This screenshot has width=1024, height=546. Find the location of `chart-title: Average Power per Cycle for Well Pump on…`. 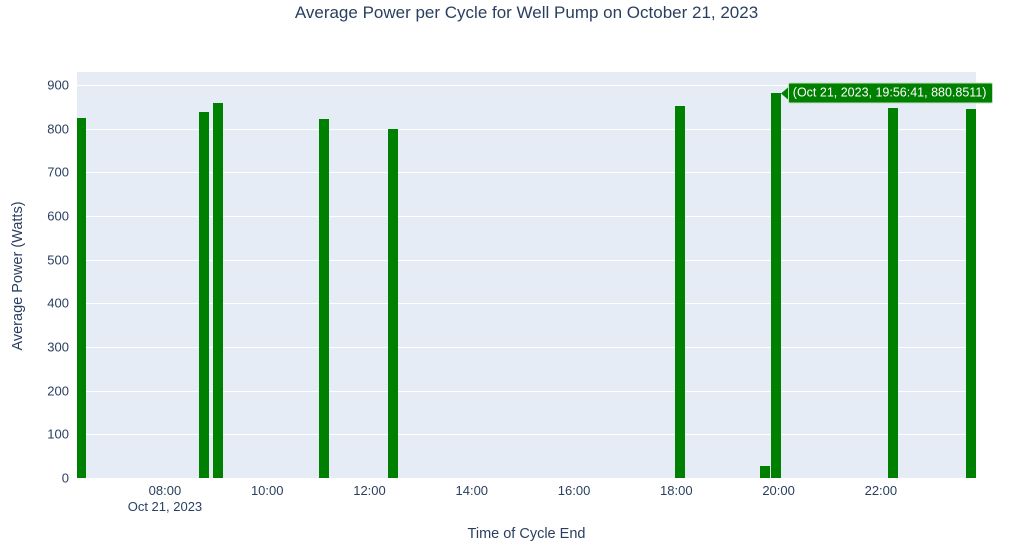

chart-title: Average Power per Cycle for Well Pump on… is located at coordinates (526, 12).